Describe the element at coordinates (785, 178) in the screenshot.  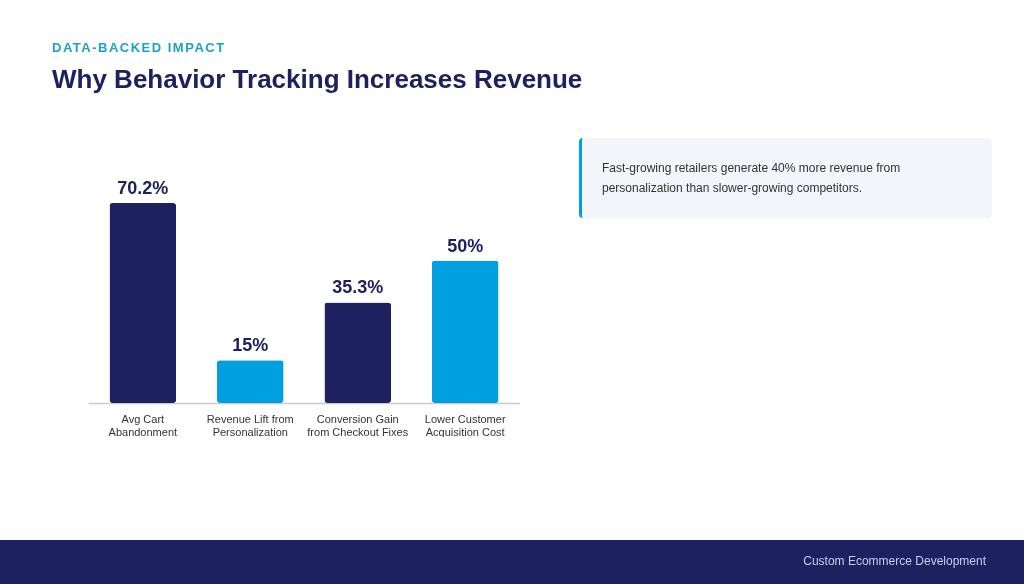
I see `text: Fast-growing retailers generate 40% more revenue from personalization than slower-growing competitors.` at that location.